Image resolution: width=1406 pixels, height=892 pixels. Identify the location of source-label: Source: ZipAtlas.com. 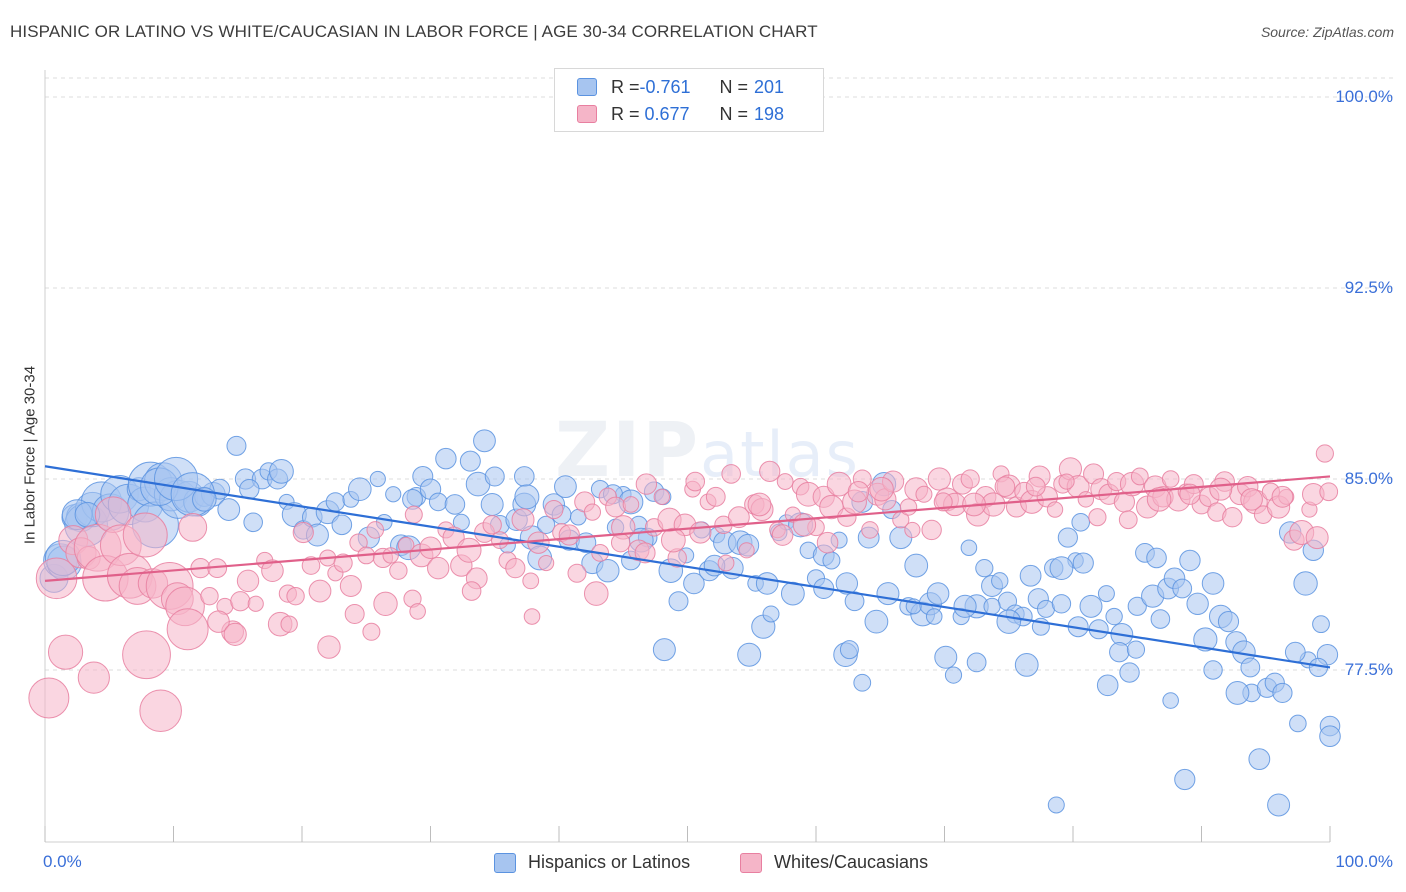
(1327, 32).